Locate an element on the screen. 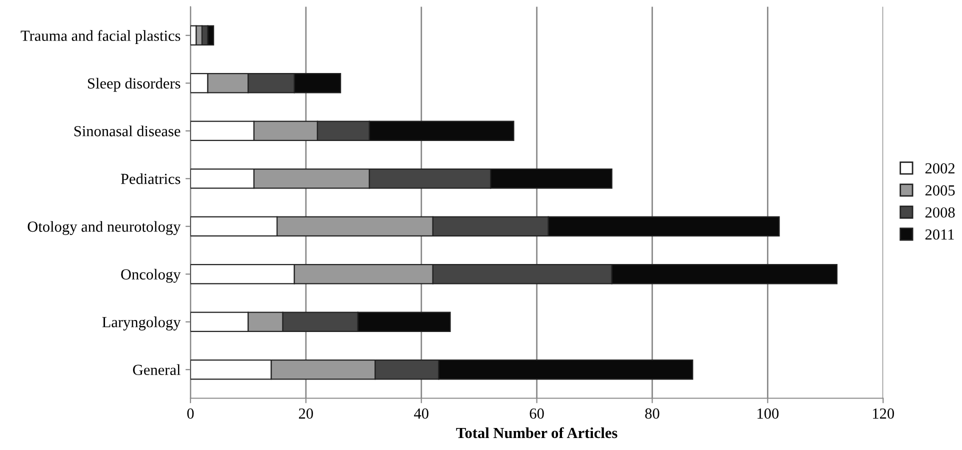 The image size is (962, 450). y-tick-label: Sleep disorders is located at coordinates (134, 85).